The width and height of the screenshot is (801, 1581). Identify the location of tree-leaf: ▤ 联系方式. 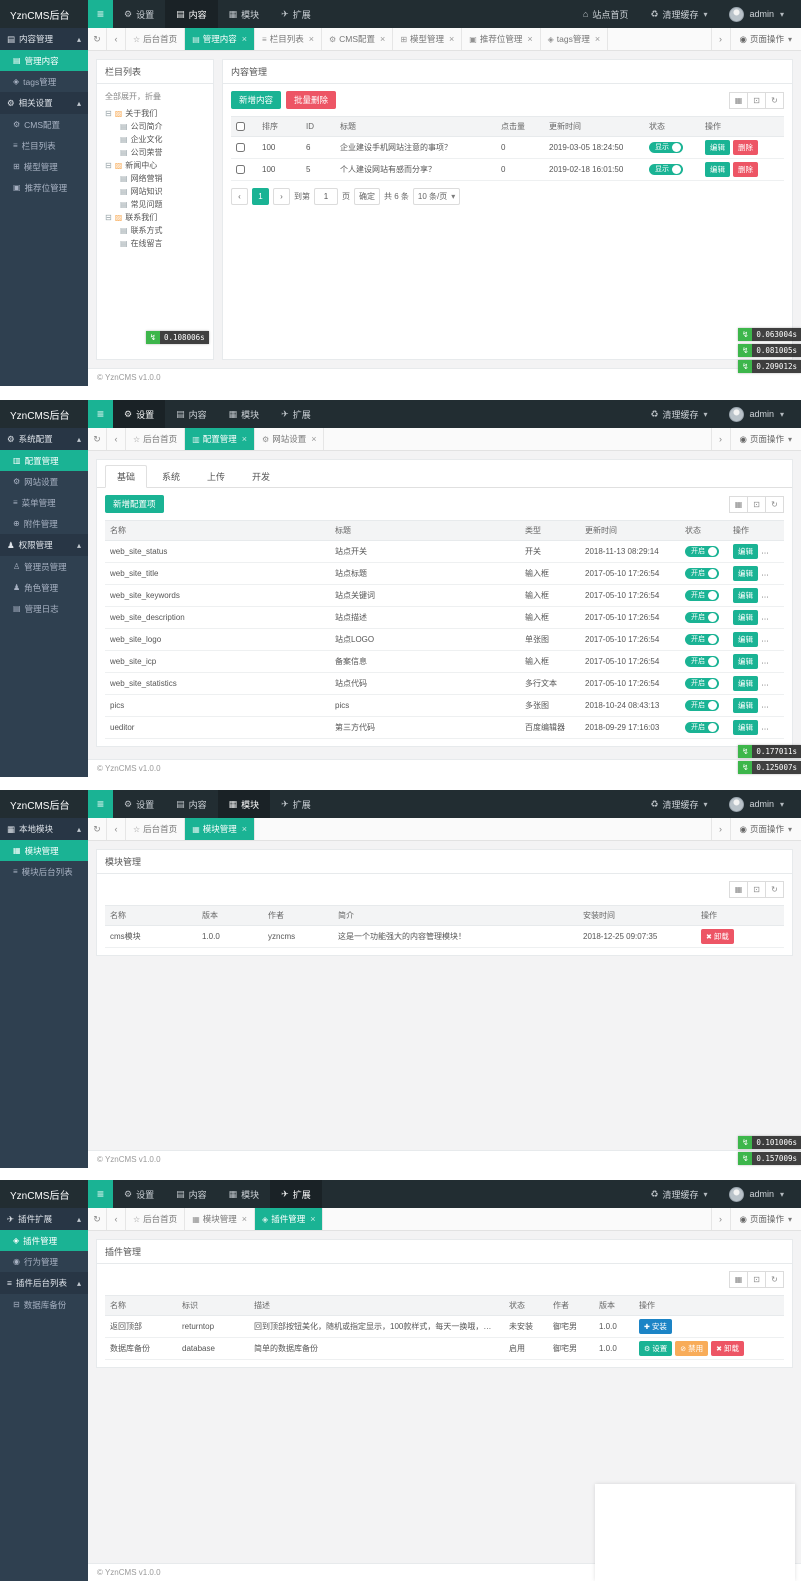
(155, 230).